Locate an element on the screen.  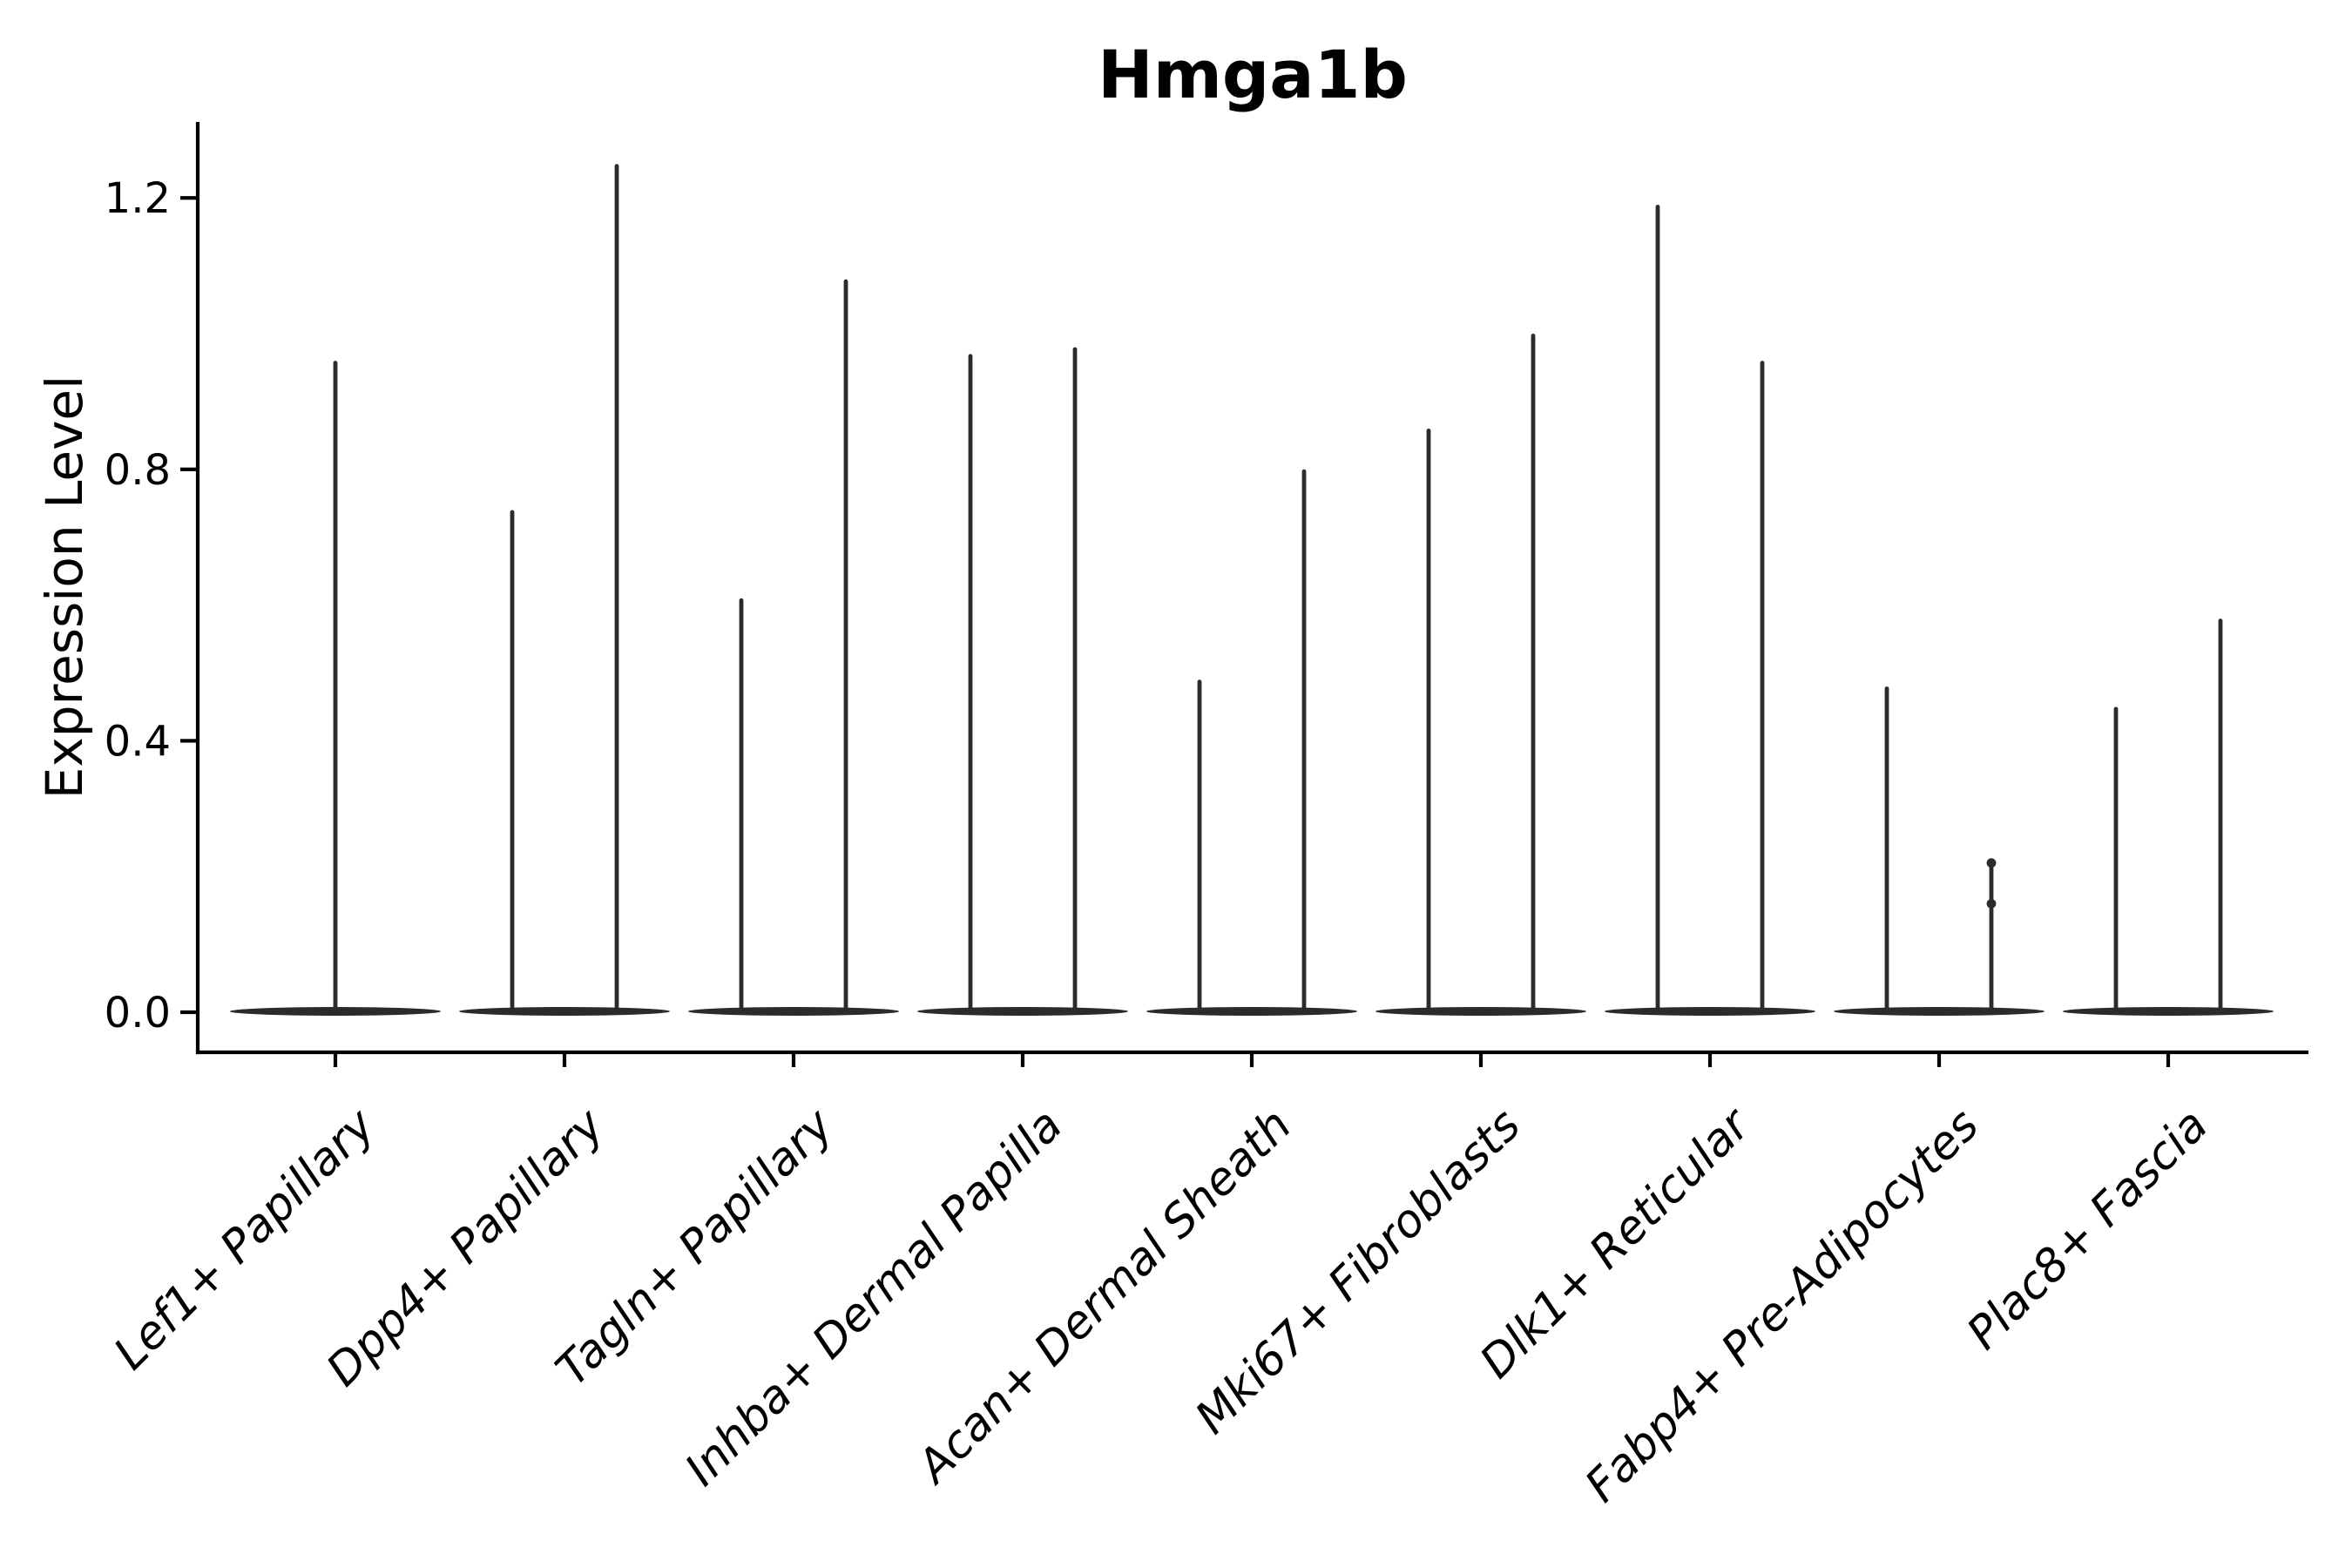
left-spine is located at coordinates (198, 588).